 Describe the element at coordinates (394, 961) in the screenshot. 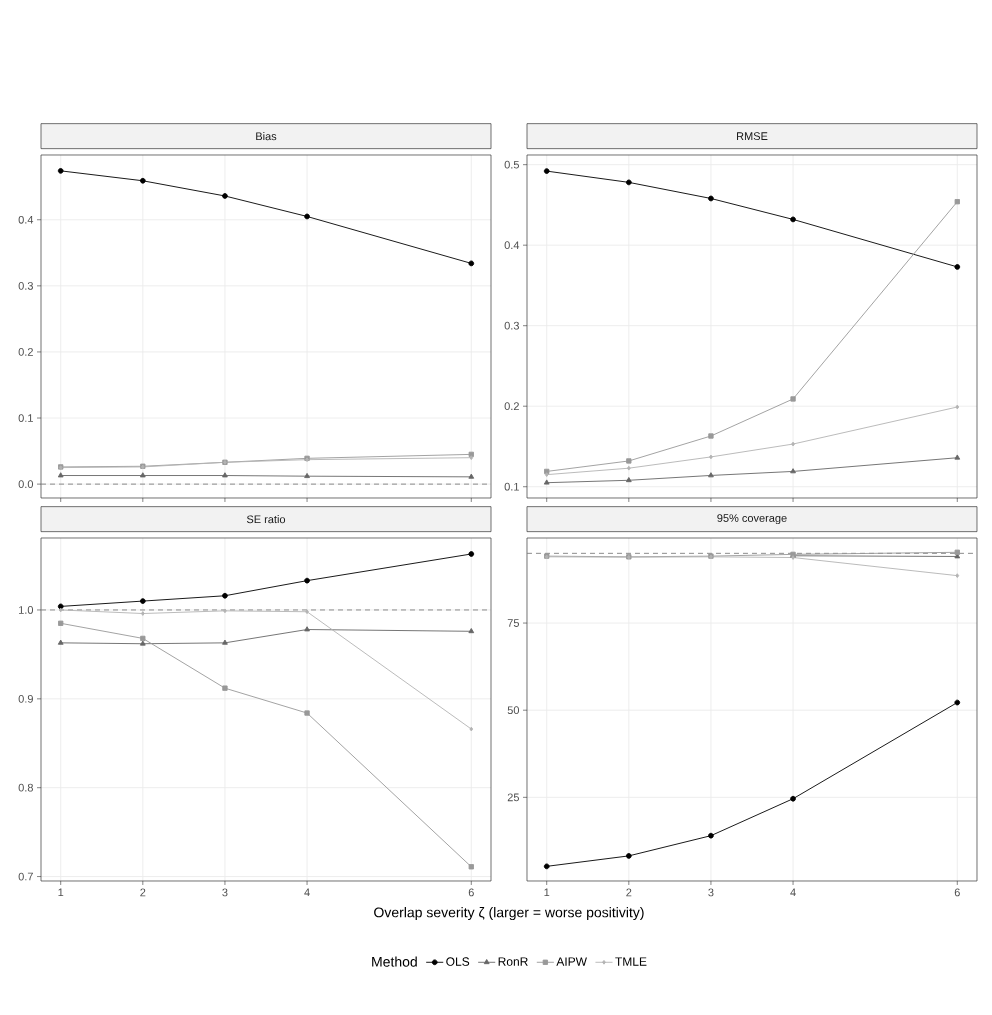

I see `legend-title: Method` at that location.